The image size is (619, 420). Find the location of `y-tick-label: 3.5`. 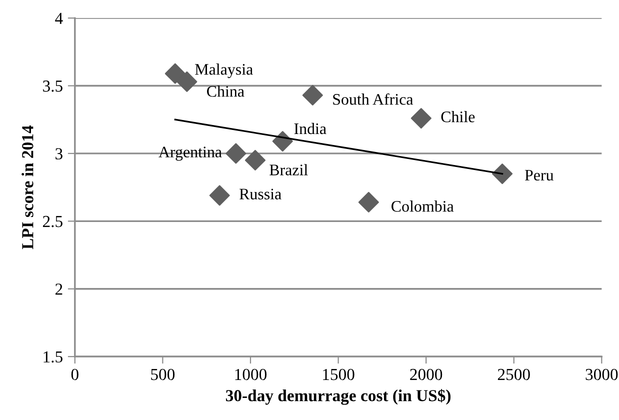

y-tick-label: 3.5 is located at coordinates (52, 86).